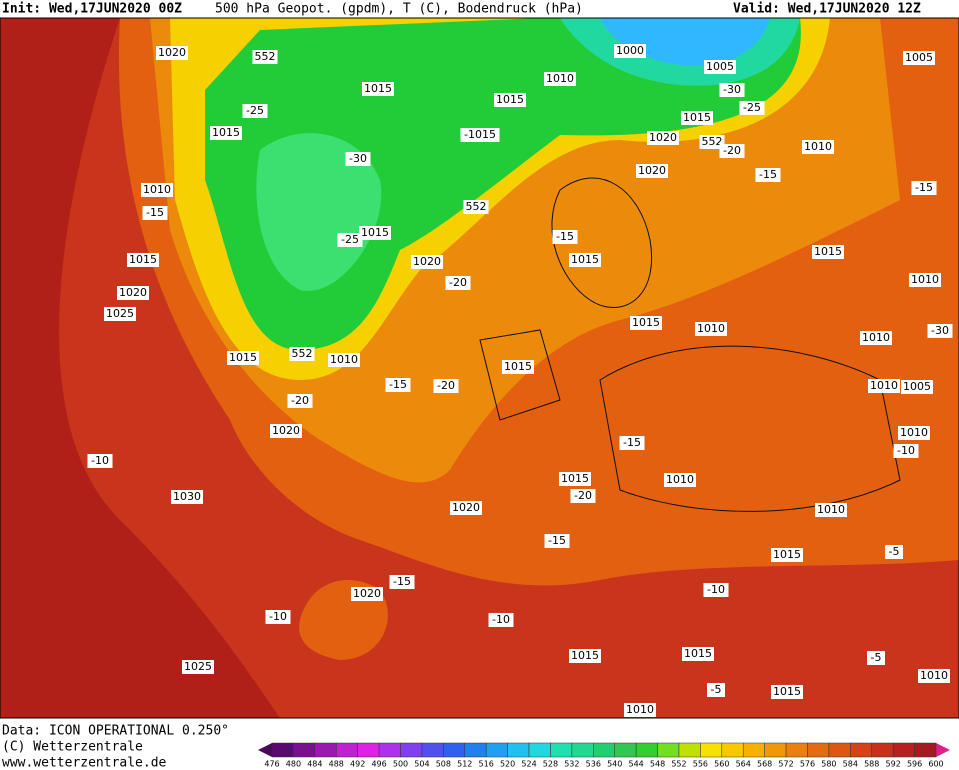 This screenshot has height=770, width=959. I want to click on scale-label: 576, so click(807, 764).